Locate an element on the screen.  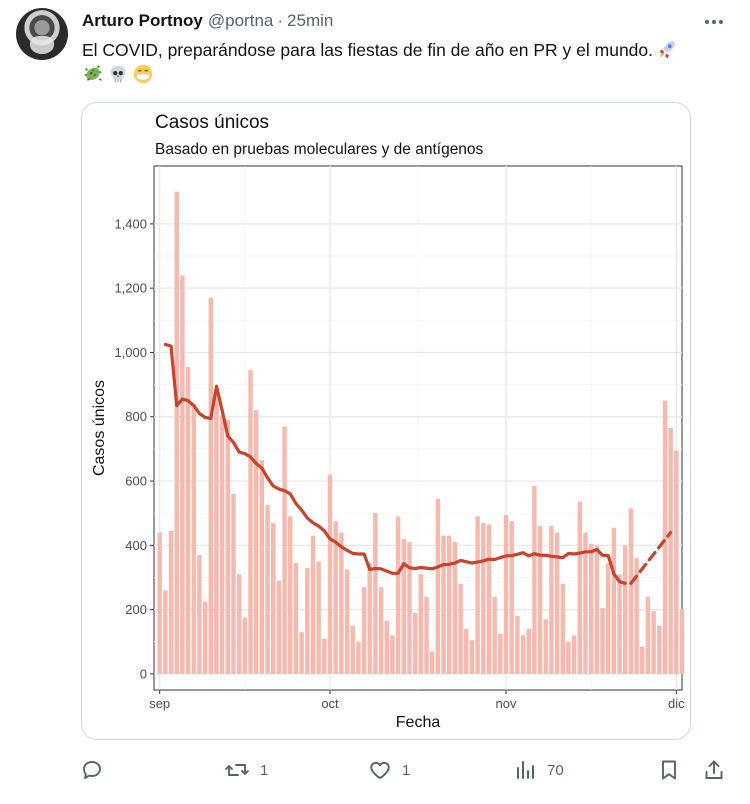
chart-title: Casos únicos is located at coordinates (212, 122).